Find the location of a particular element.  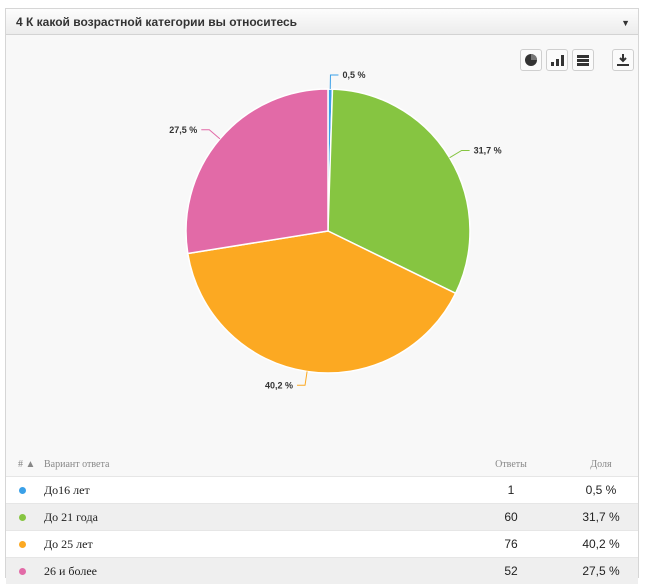

answer-count: 52 is located at coordinates (511, 571).